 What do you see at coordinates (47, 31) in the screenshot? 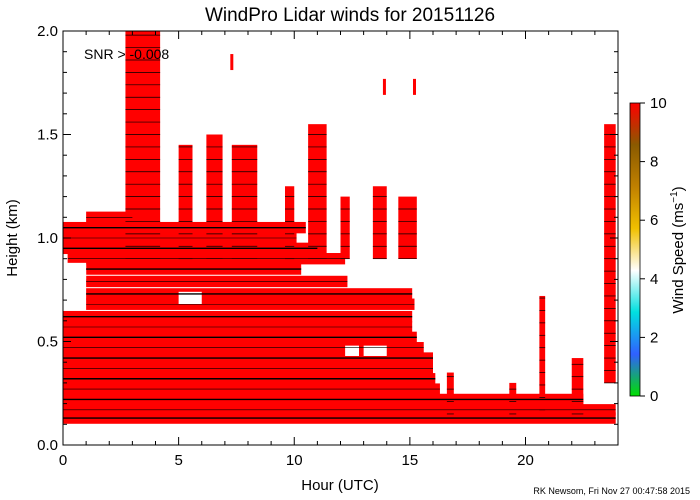
I see `y-tick-label: 2.0` at bounding box center [47, 31].